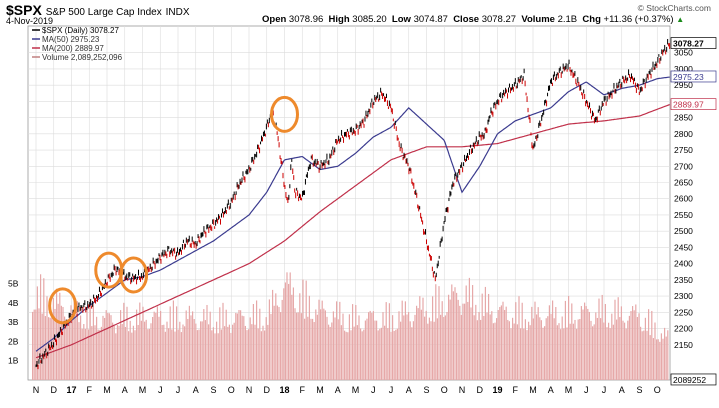 This screenshot has height=408, width=719. What do you see at coordinates (80, 30) in the screenshot?
I see `legend-entry: $SPX (Daily) 3078.27` at bounding box center [80, 30].